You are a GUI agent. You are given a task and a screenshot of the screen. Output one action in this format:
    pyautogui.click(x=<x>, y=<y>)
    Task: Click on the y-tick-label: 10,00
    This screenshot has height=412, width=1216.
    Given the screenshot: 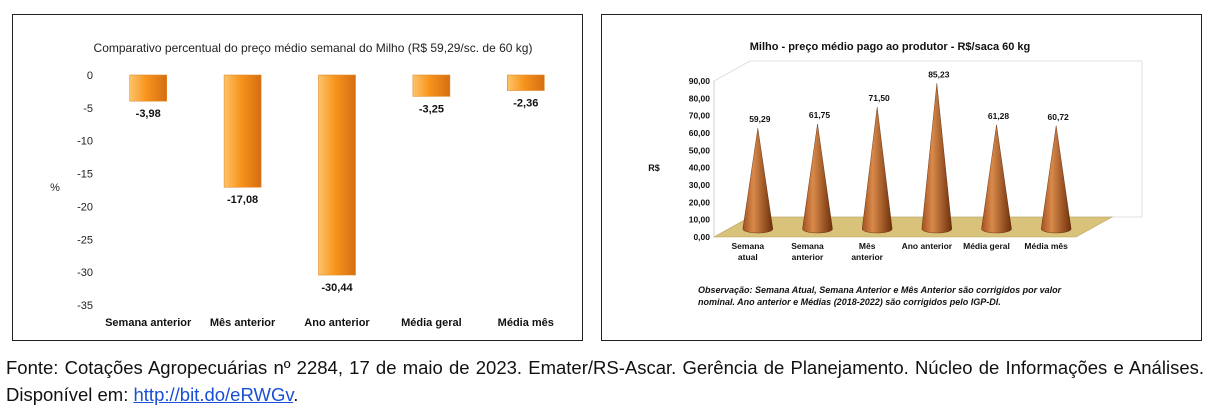 What is the action you would take?
    pyautogui.click(x=700, y=220)
    